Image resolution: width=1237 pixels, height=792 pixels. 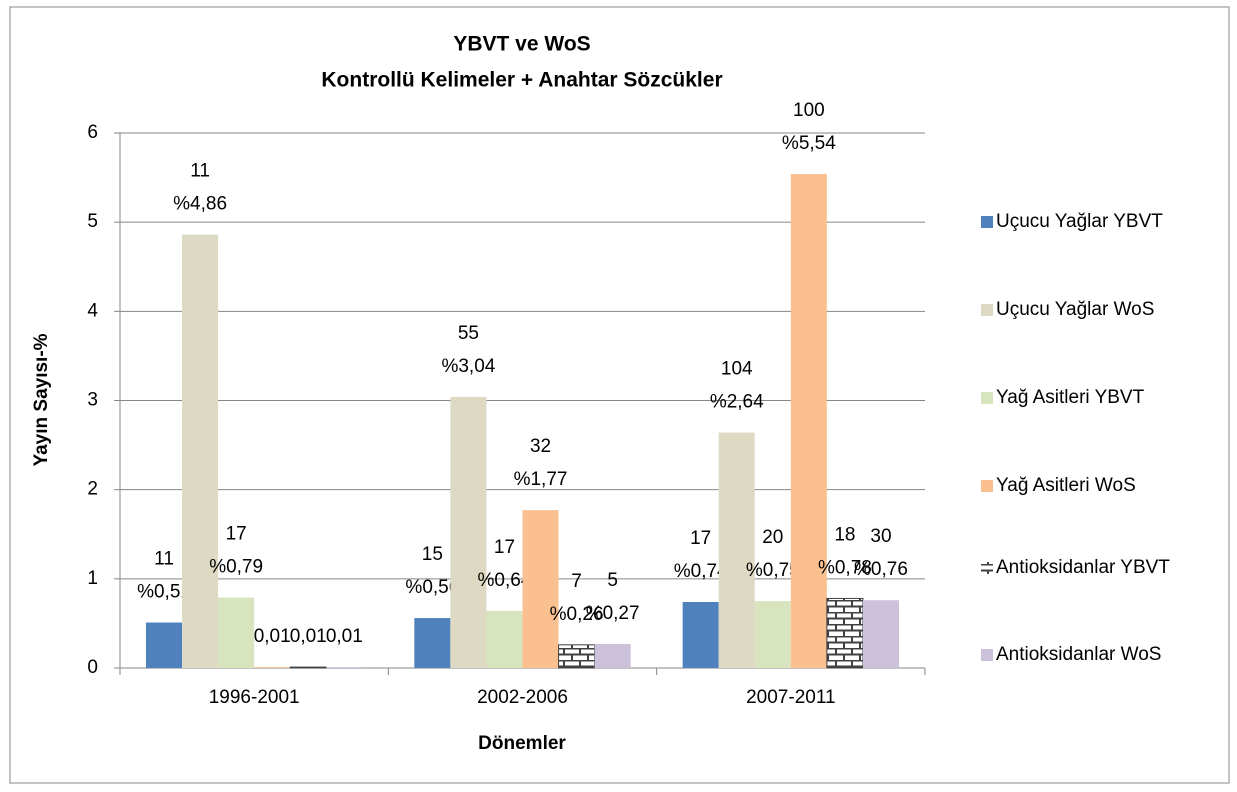 What do you see at coordinates (92, 578) in the screenshot?
I see `y-tick-label: 1` at bounding box center [92, 578].